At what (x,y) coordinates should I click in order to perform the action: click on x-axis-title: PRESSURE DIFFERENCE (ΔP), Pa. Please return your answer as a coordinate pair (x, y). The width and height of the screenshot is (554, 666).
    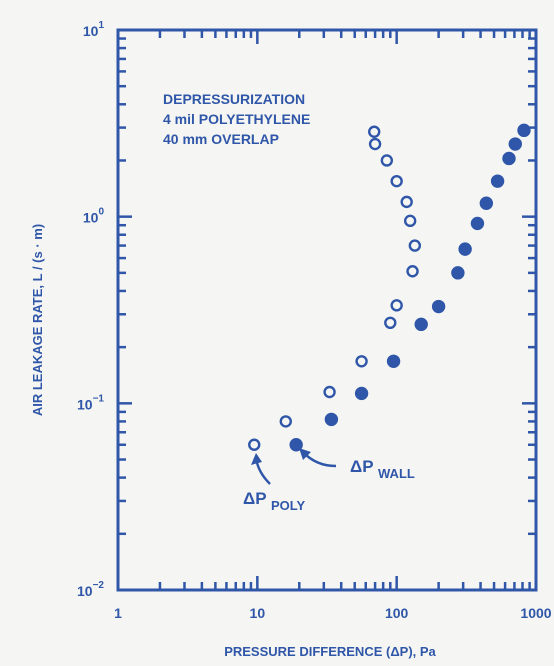
    Looking at the image, I should click on (330, 651).